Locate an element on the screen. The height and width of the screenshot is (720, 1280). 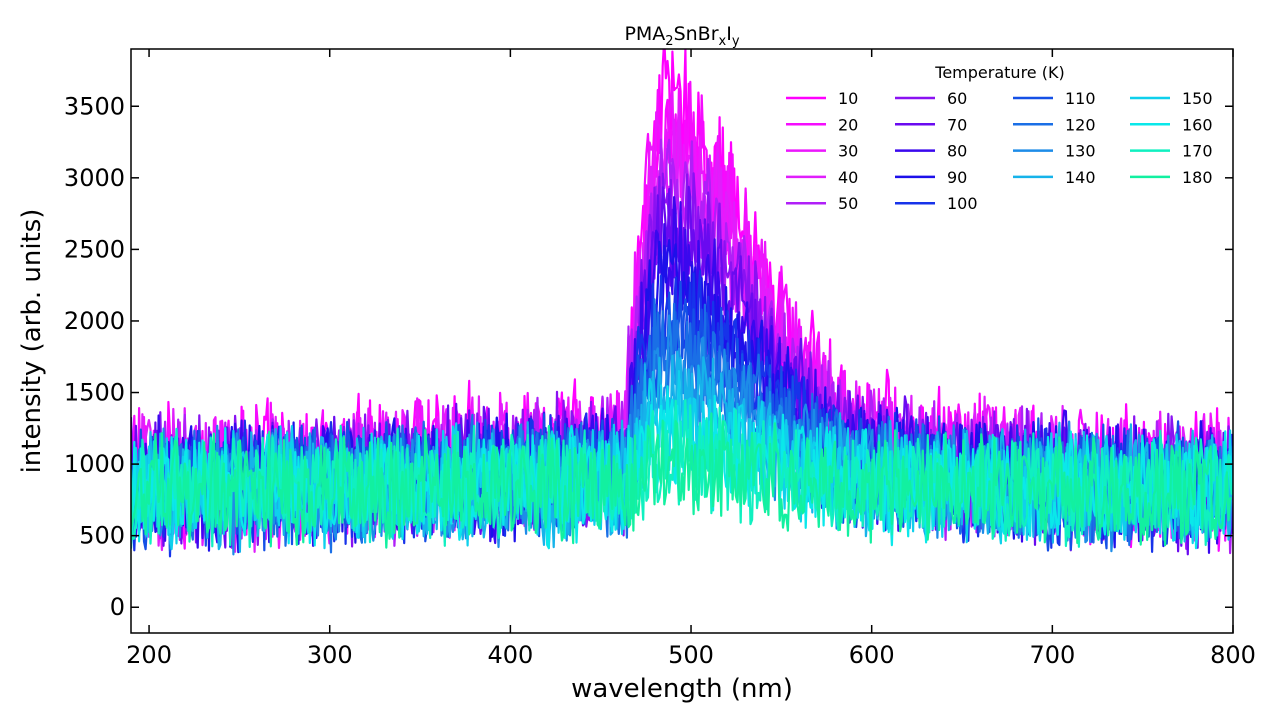
y-tick-label: 3500 is located at coordinates (94, 106).